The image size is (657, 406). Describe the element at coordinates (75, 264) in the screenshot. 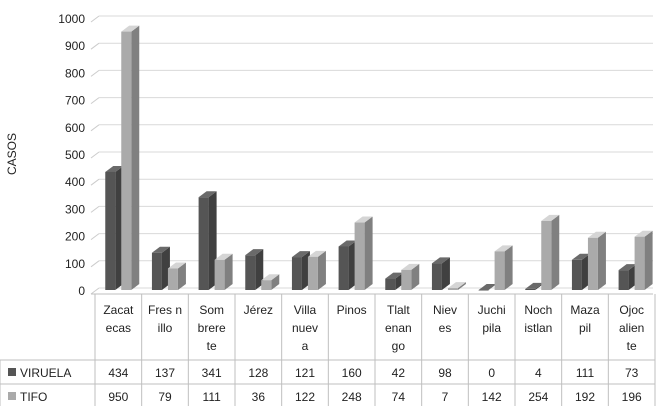

I see `y-tick-label: 100` at that location.